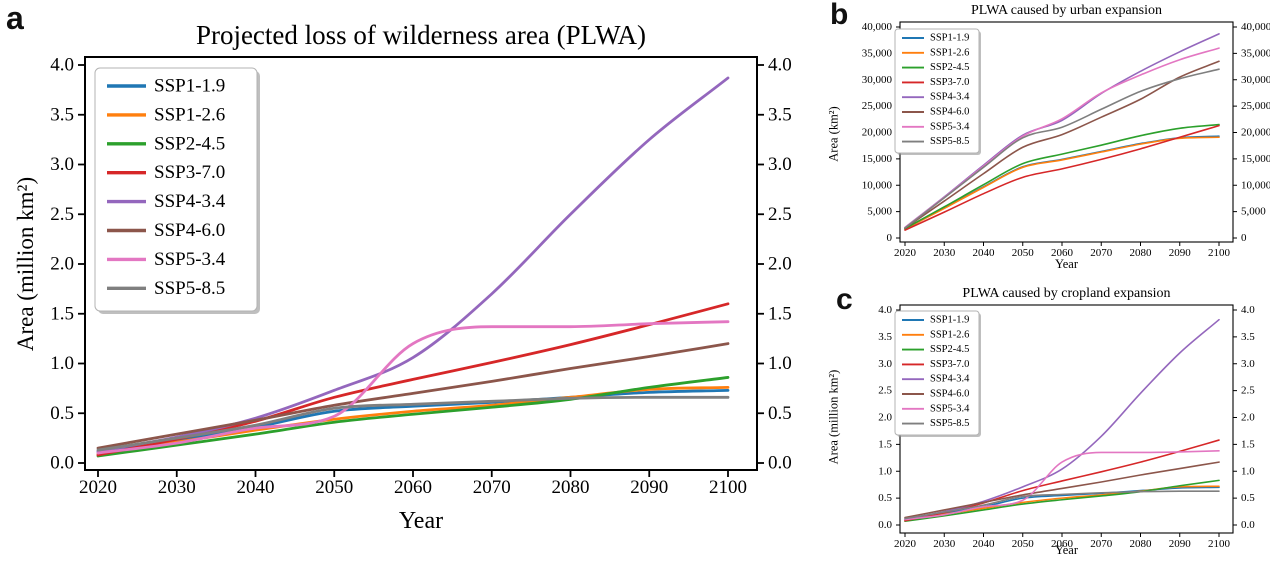 The image size is (1270, 565). I want to click on y-axis-tick-label-left: 0, so click(890, 238).